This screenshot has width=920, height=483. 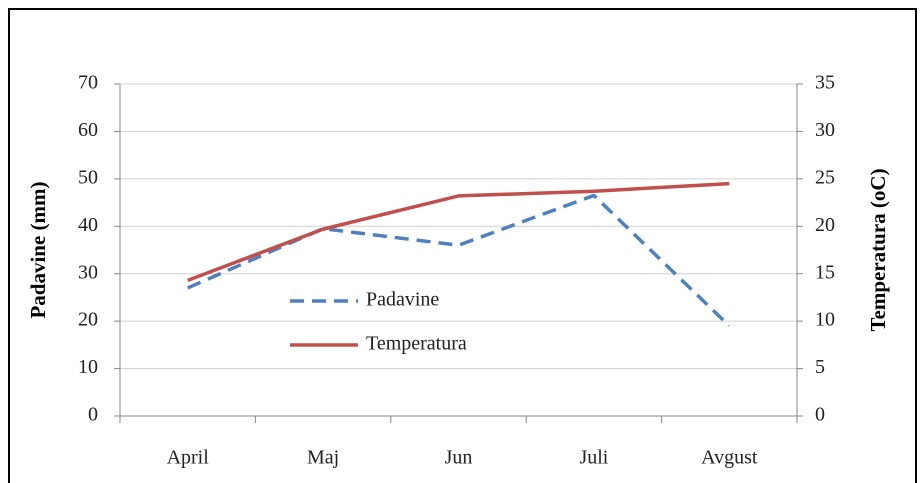 I want to click on legend-label: Temperatura, so click(x=416, y=344).